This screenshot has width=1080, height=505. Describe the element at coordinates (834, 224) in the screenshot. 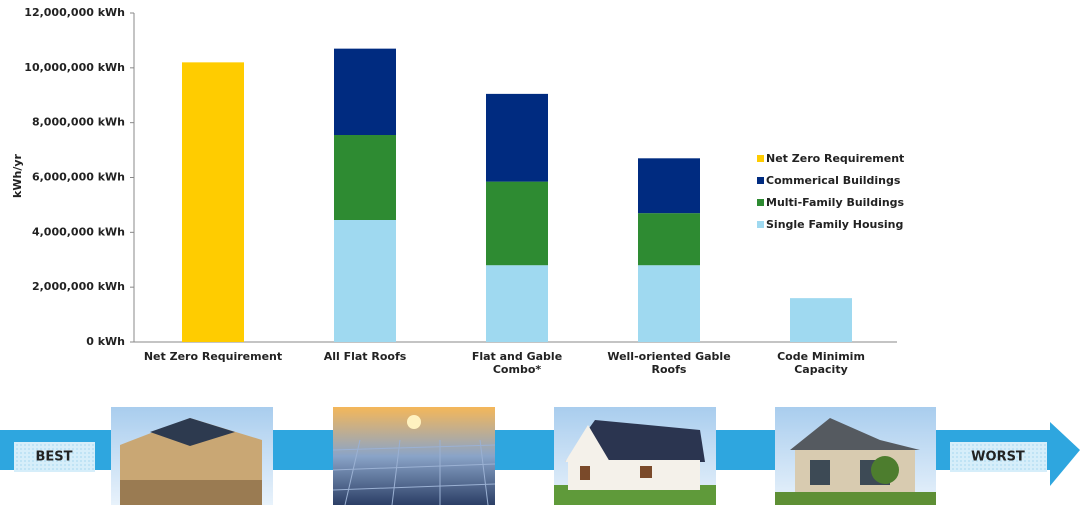

I see `legend-label: Single Family Housing` at that location.